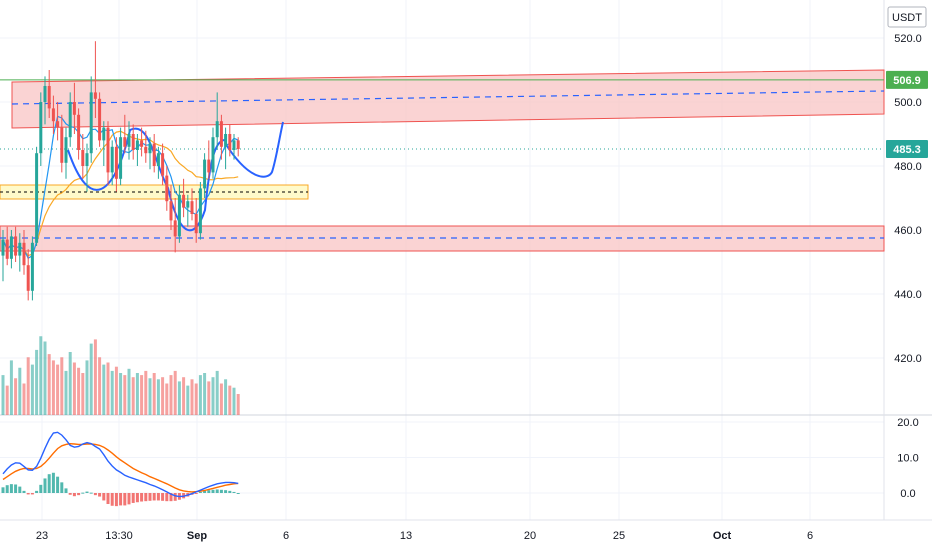  I want to click on currency-label: USDT, so click(907, 18).